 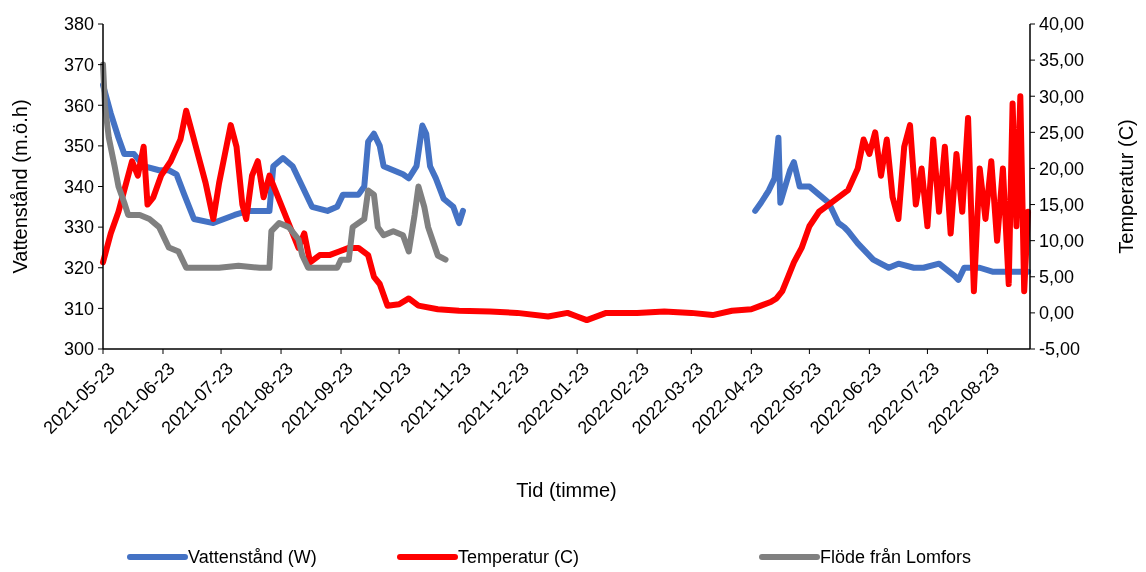 What do you see at coordinates (1062, 132) in the screenshot?
I see `y2-tick-label: 25,00` at bounding box center [1062, 132].